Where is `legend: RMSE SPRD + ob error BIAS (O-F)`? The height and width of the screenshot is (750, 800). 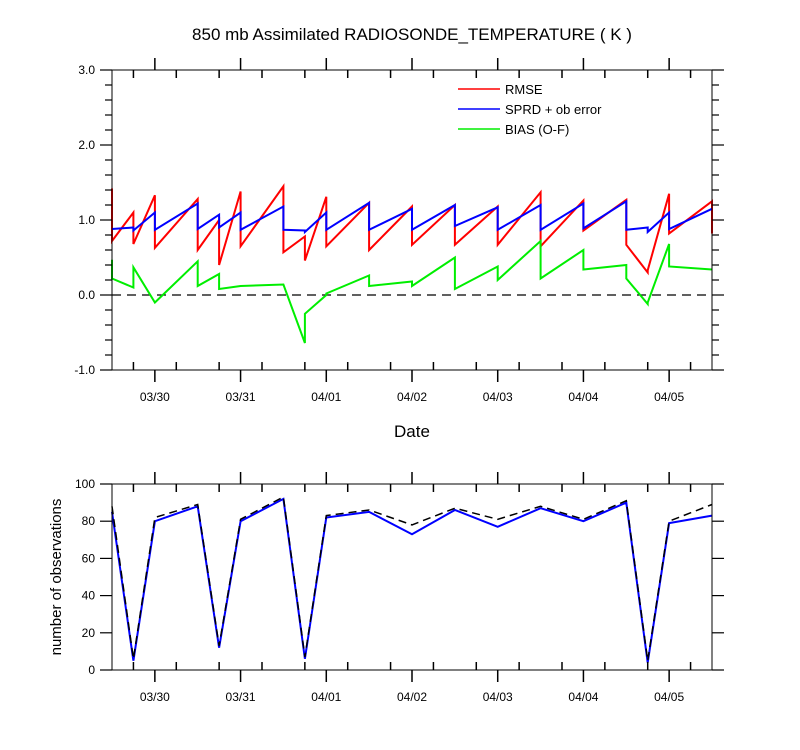 legend: RMSE SPRD + ob error BIAS (O-F) is located at coordinates (530, 109).